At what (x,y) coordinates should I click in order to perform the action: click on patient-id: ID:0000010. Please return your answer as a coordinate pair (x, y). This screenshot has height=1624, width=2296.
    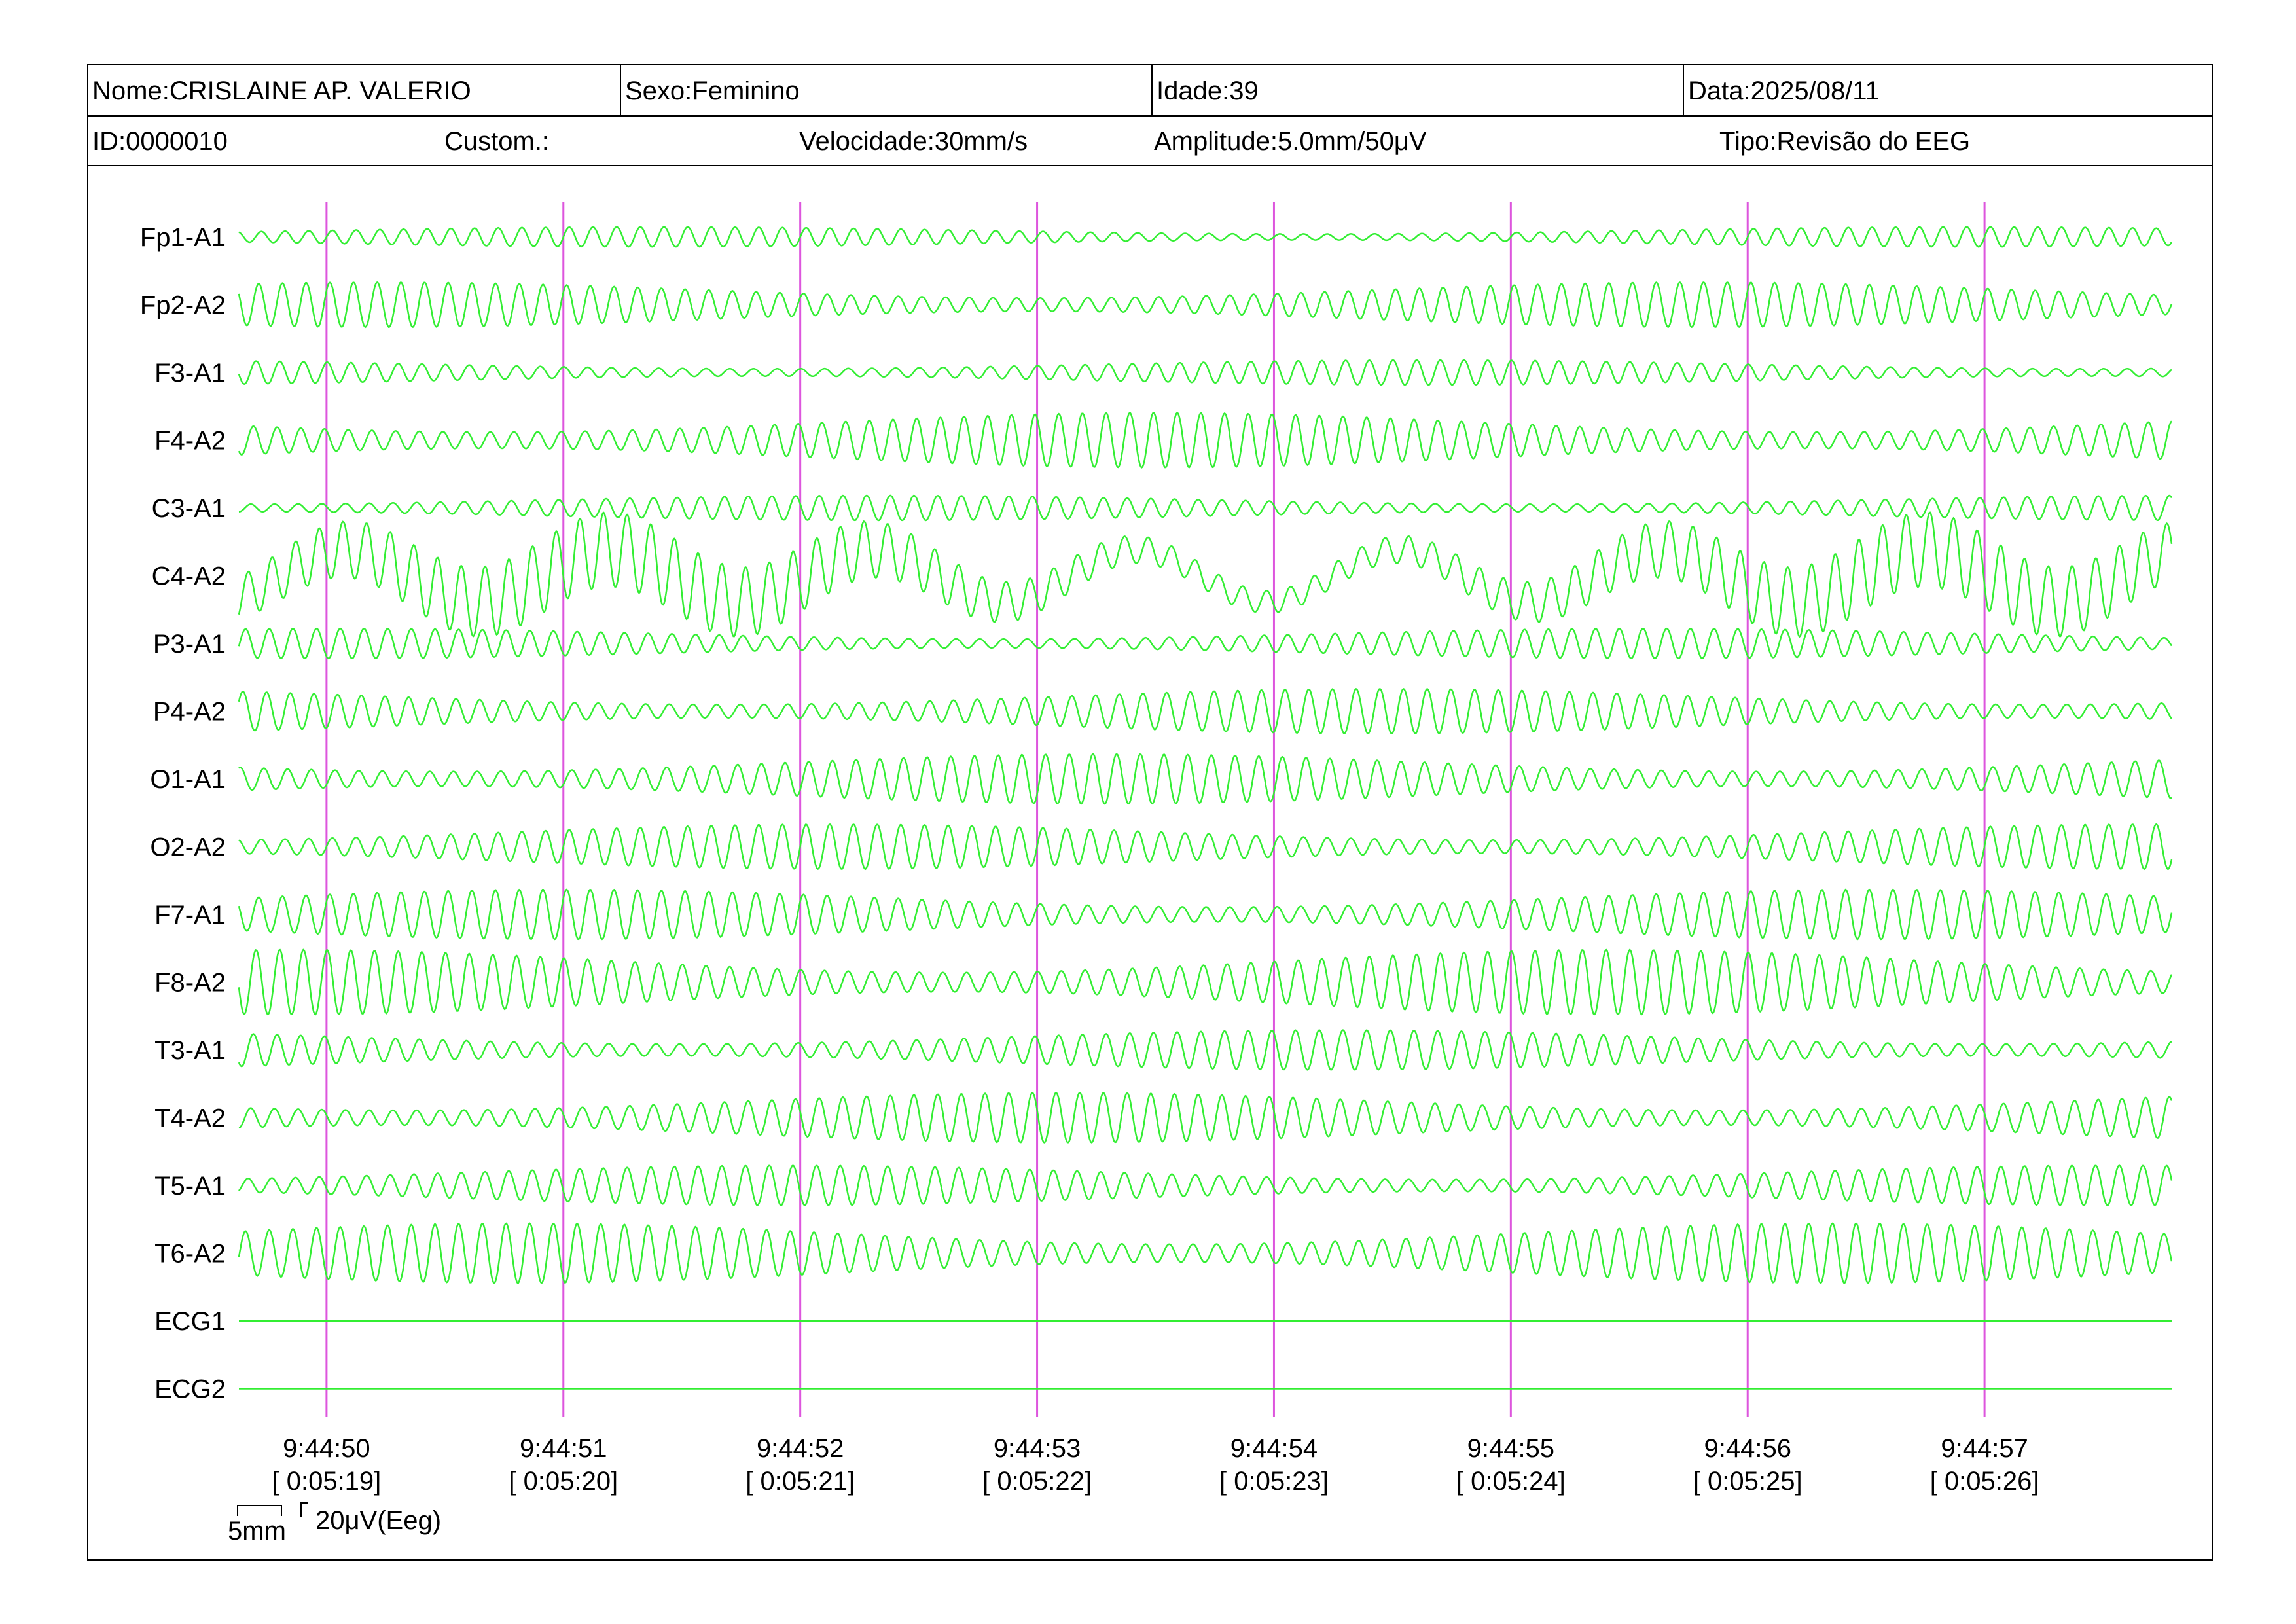
    Looking at the image, I should click on (160, 141).